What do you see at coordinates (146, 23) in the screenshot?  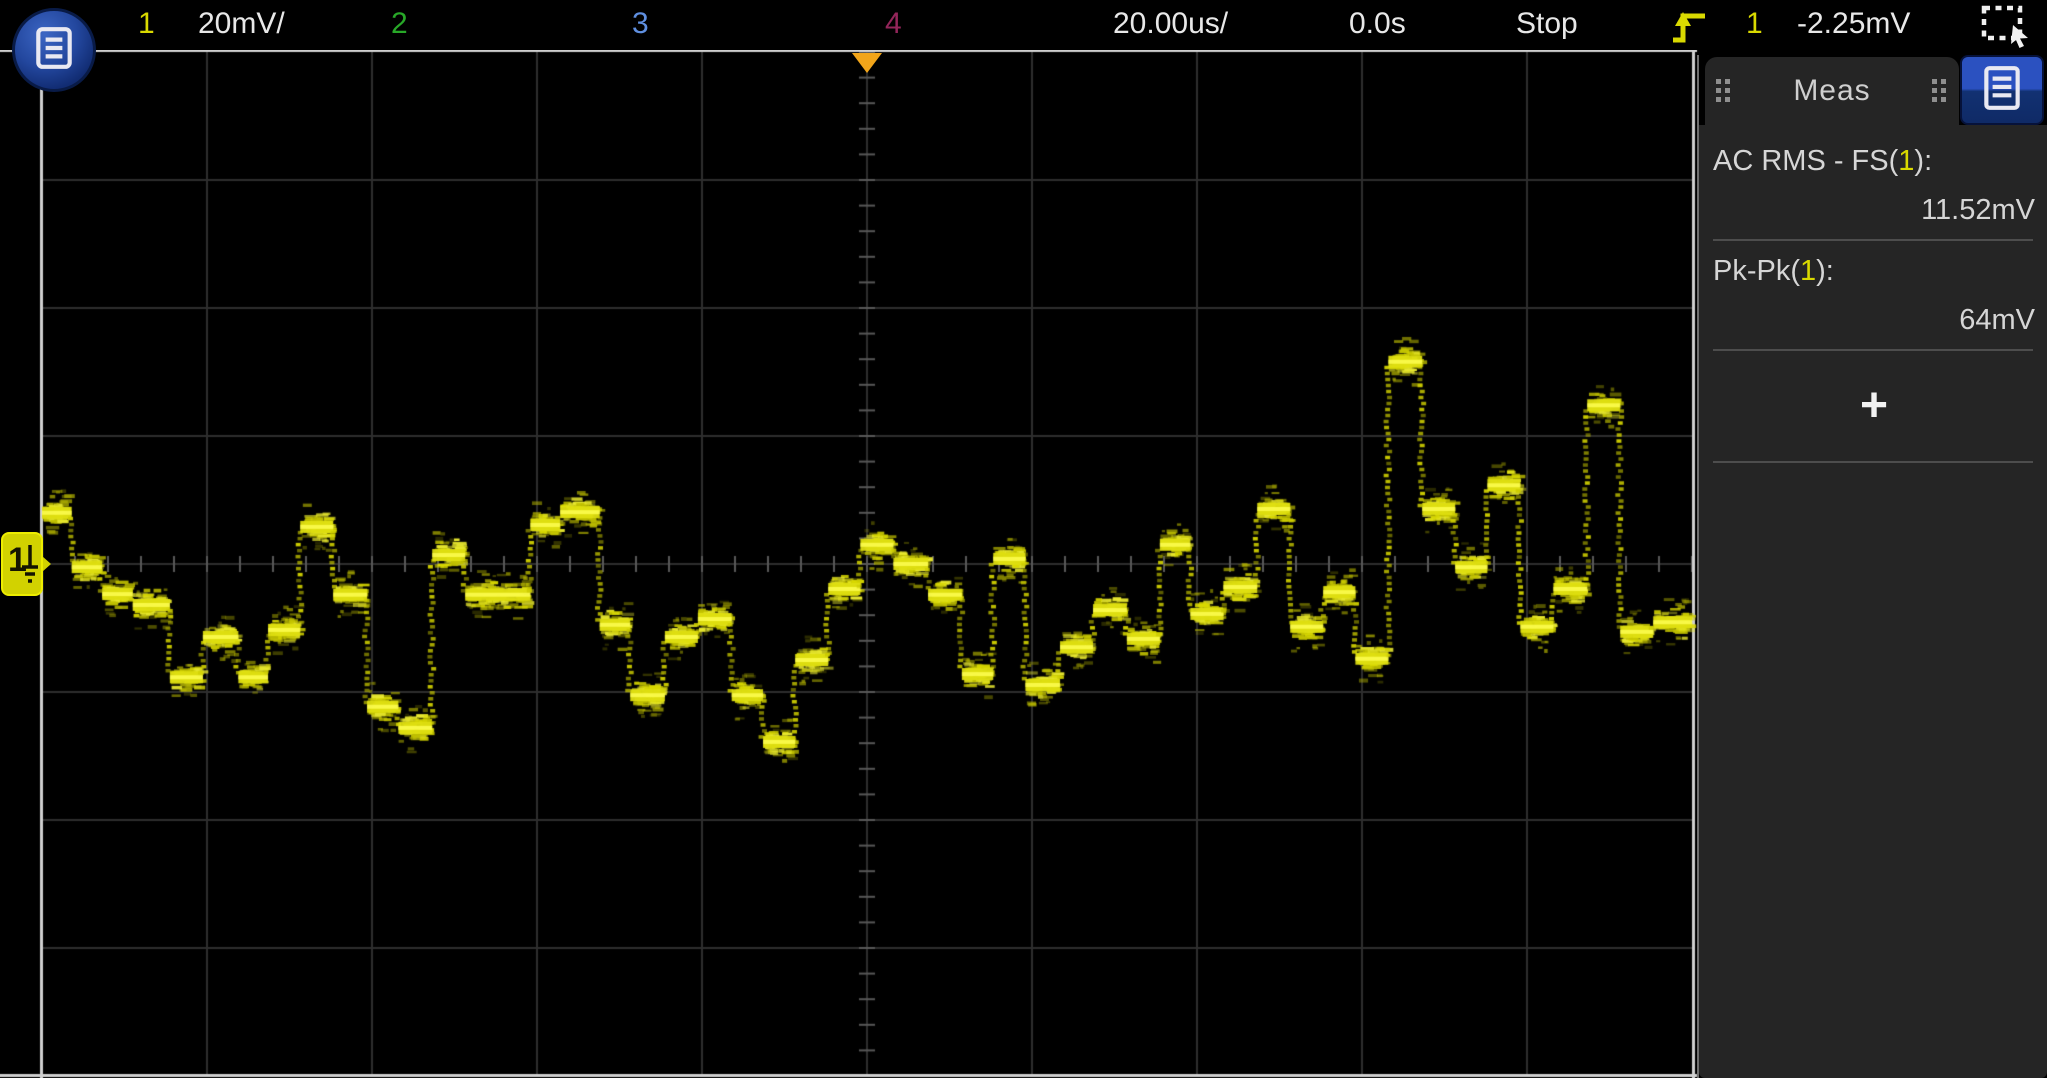 I see `channel1-indicator: 1` at bounding box center [146, 23].